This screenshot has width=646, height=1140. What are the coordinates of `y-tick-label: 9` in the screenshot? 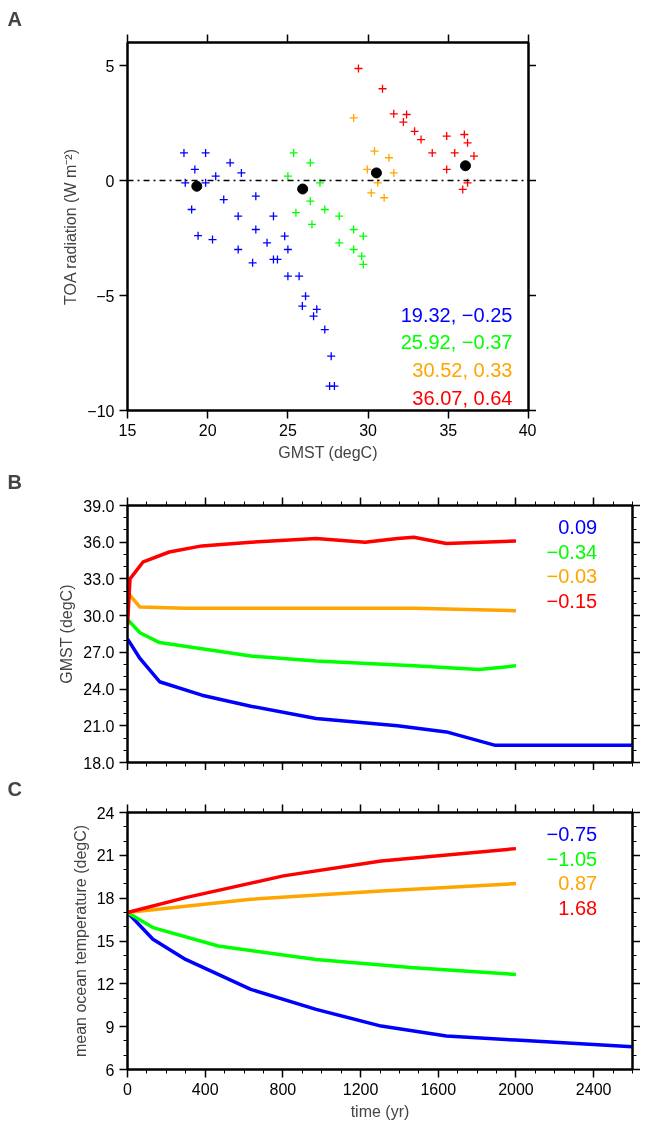 It's located at (110, 1027).